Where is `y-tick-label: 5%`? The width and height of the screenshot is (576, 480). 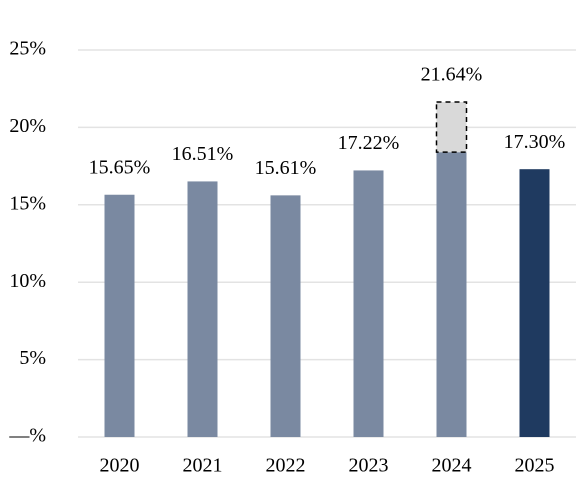
y-tick-label: 5% is located at coordinates (32, 358).